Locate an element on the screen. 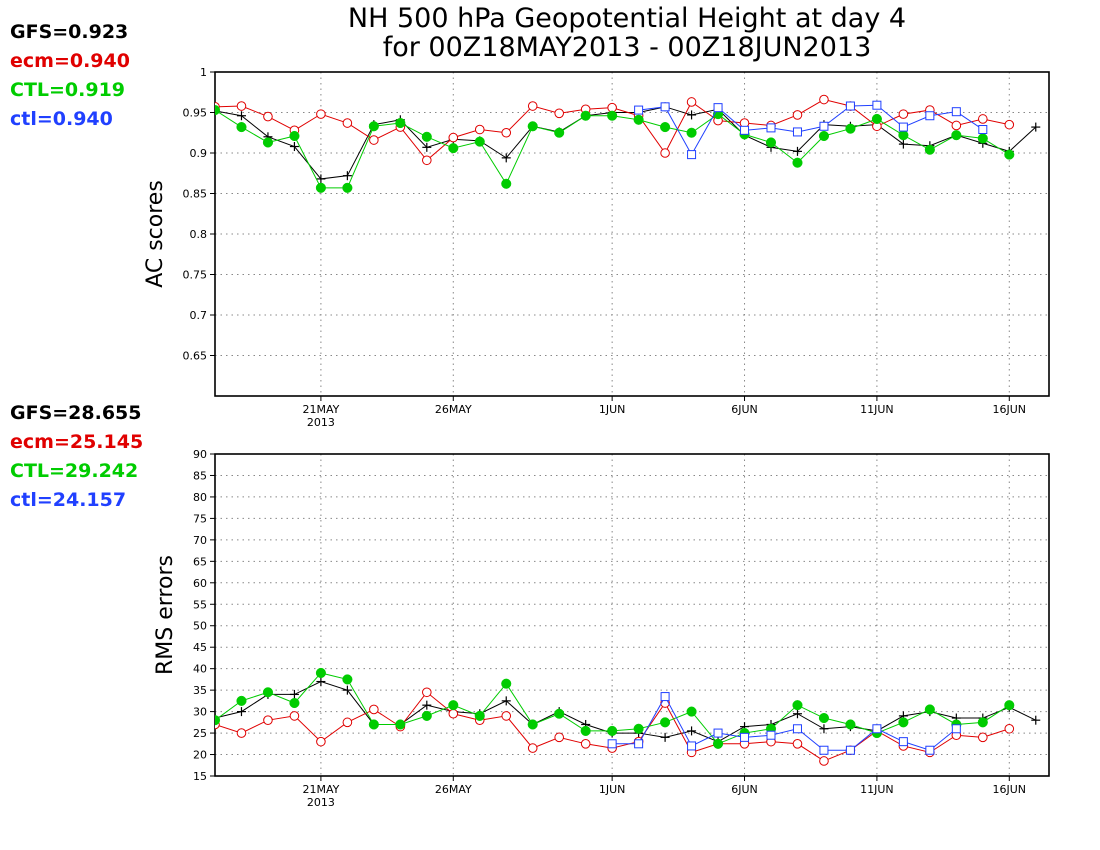 The height and width of the screenshot is (850, 1100). y-tick-label: 25 is located at coordinates (200, 733).